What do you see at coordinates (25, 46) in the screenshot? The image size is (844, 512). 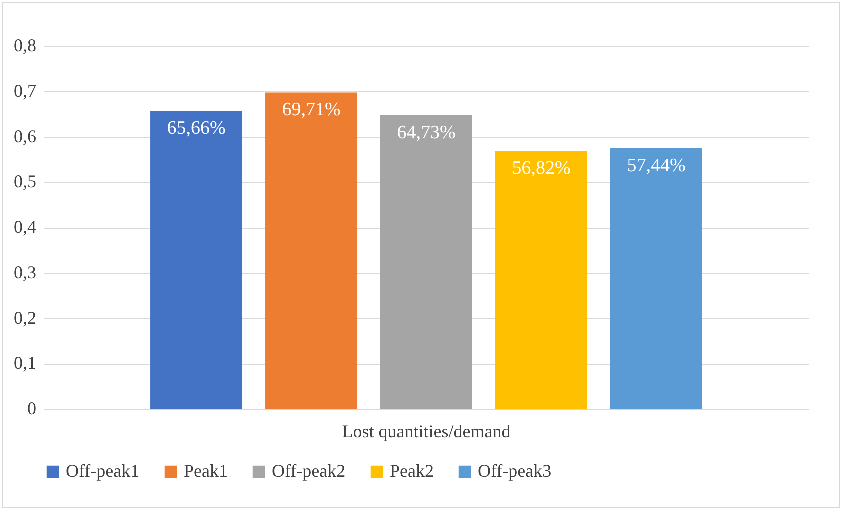 I see `y-tick-label: 0,8` at bounding box center [25, 46].